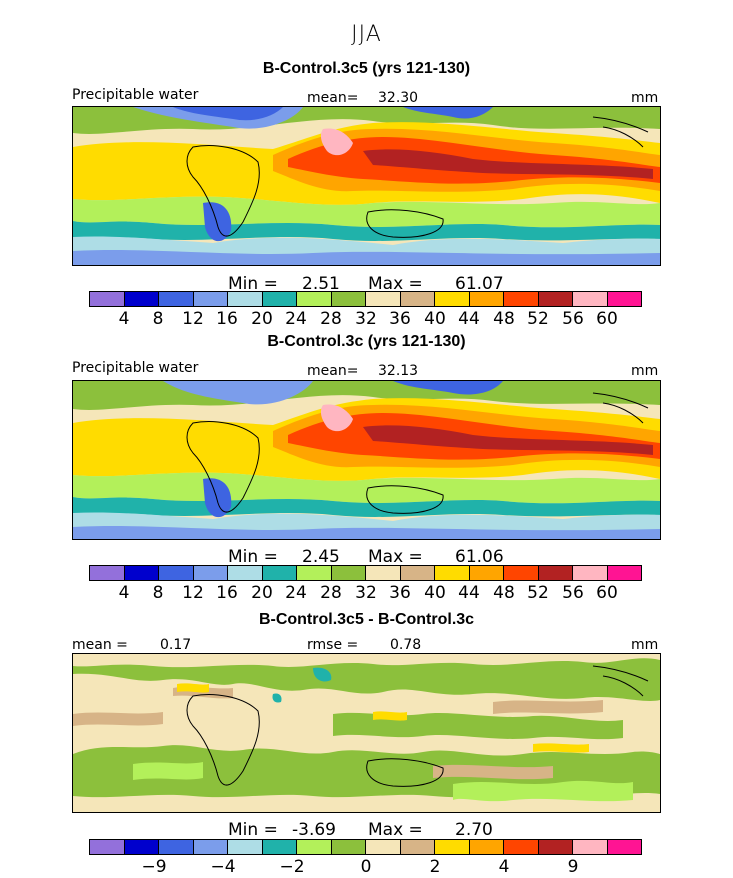 This screenshot has height=878, width=733. I want to click on panel-1-colorbar-tick: 8, so click(158, 319).